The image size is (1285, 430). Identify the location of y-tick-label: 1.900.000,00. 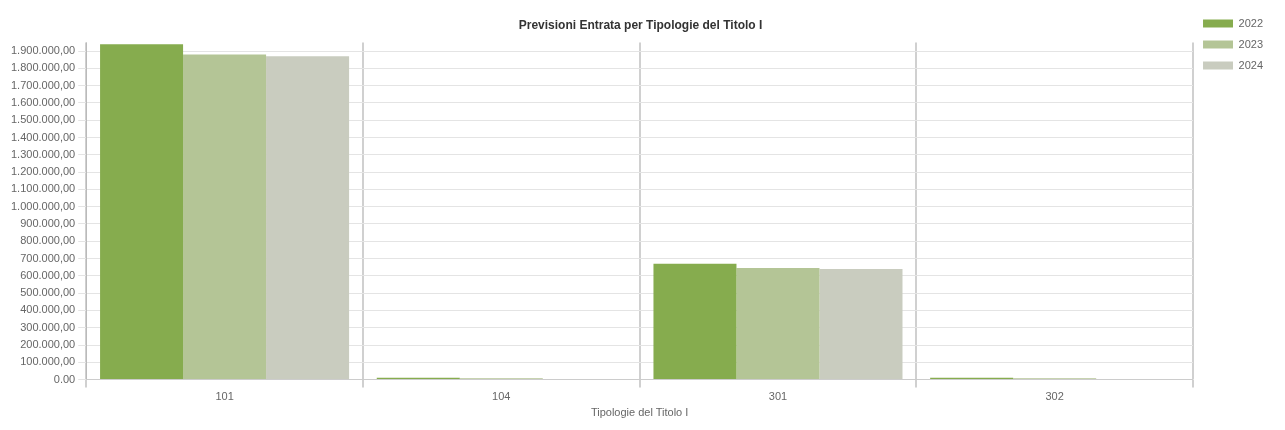
(43, 50).